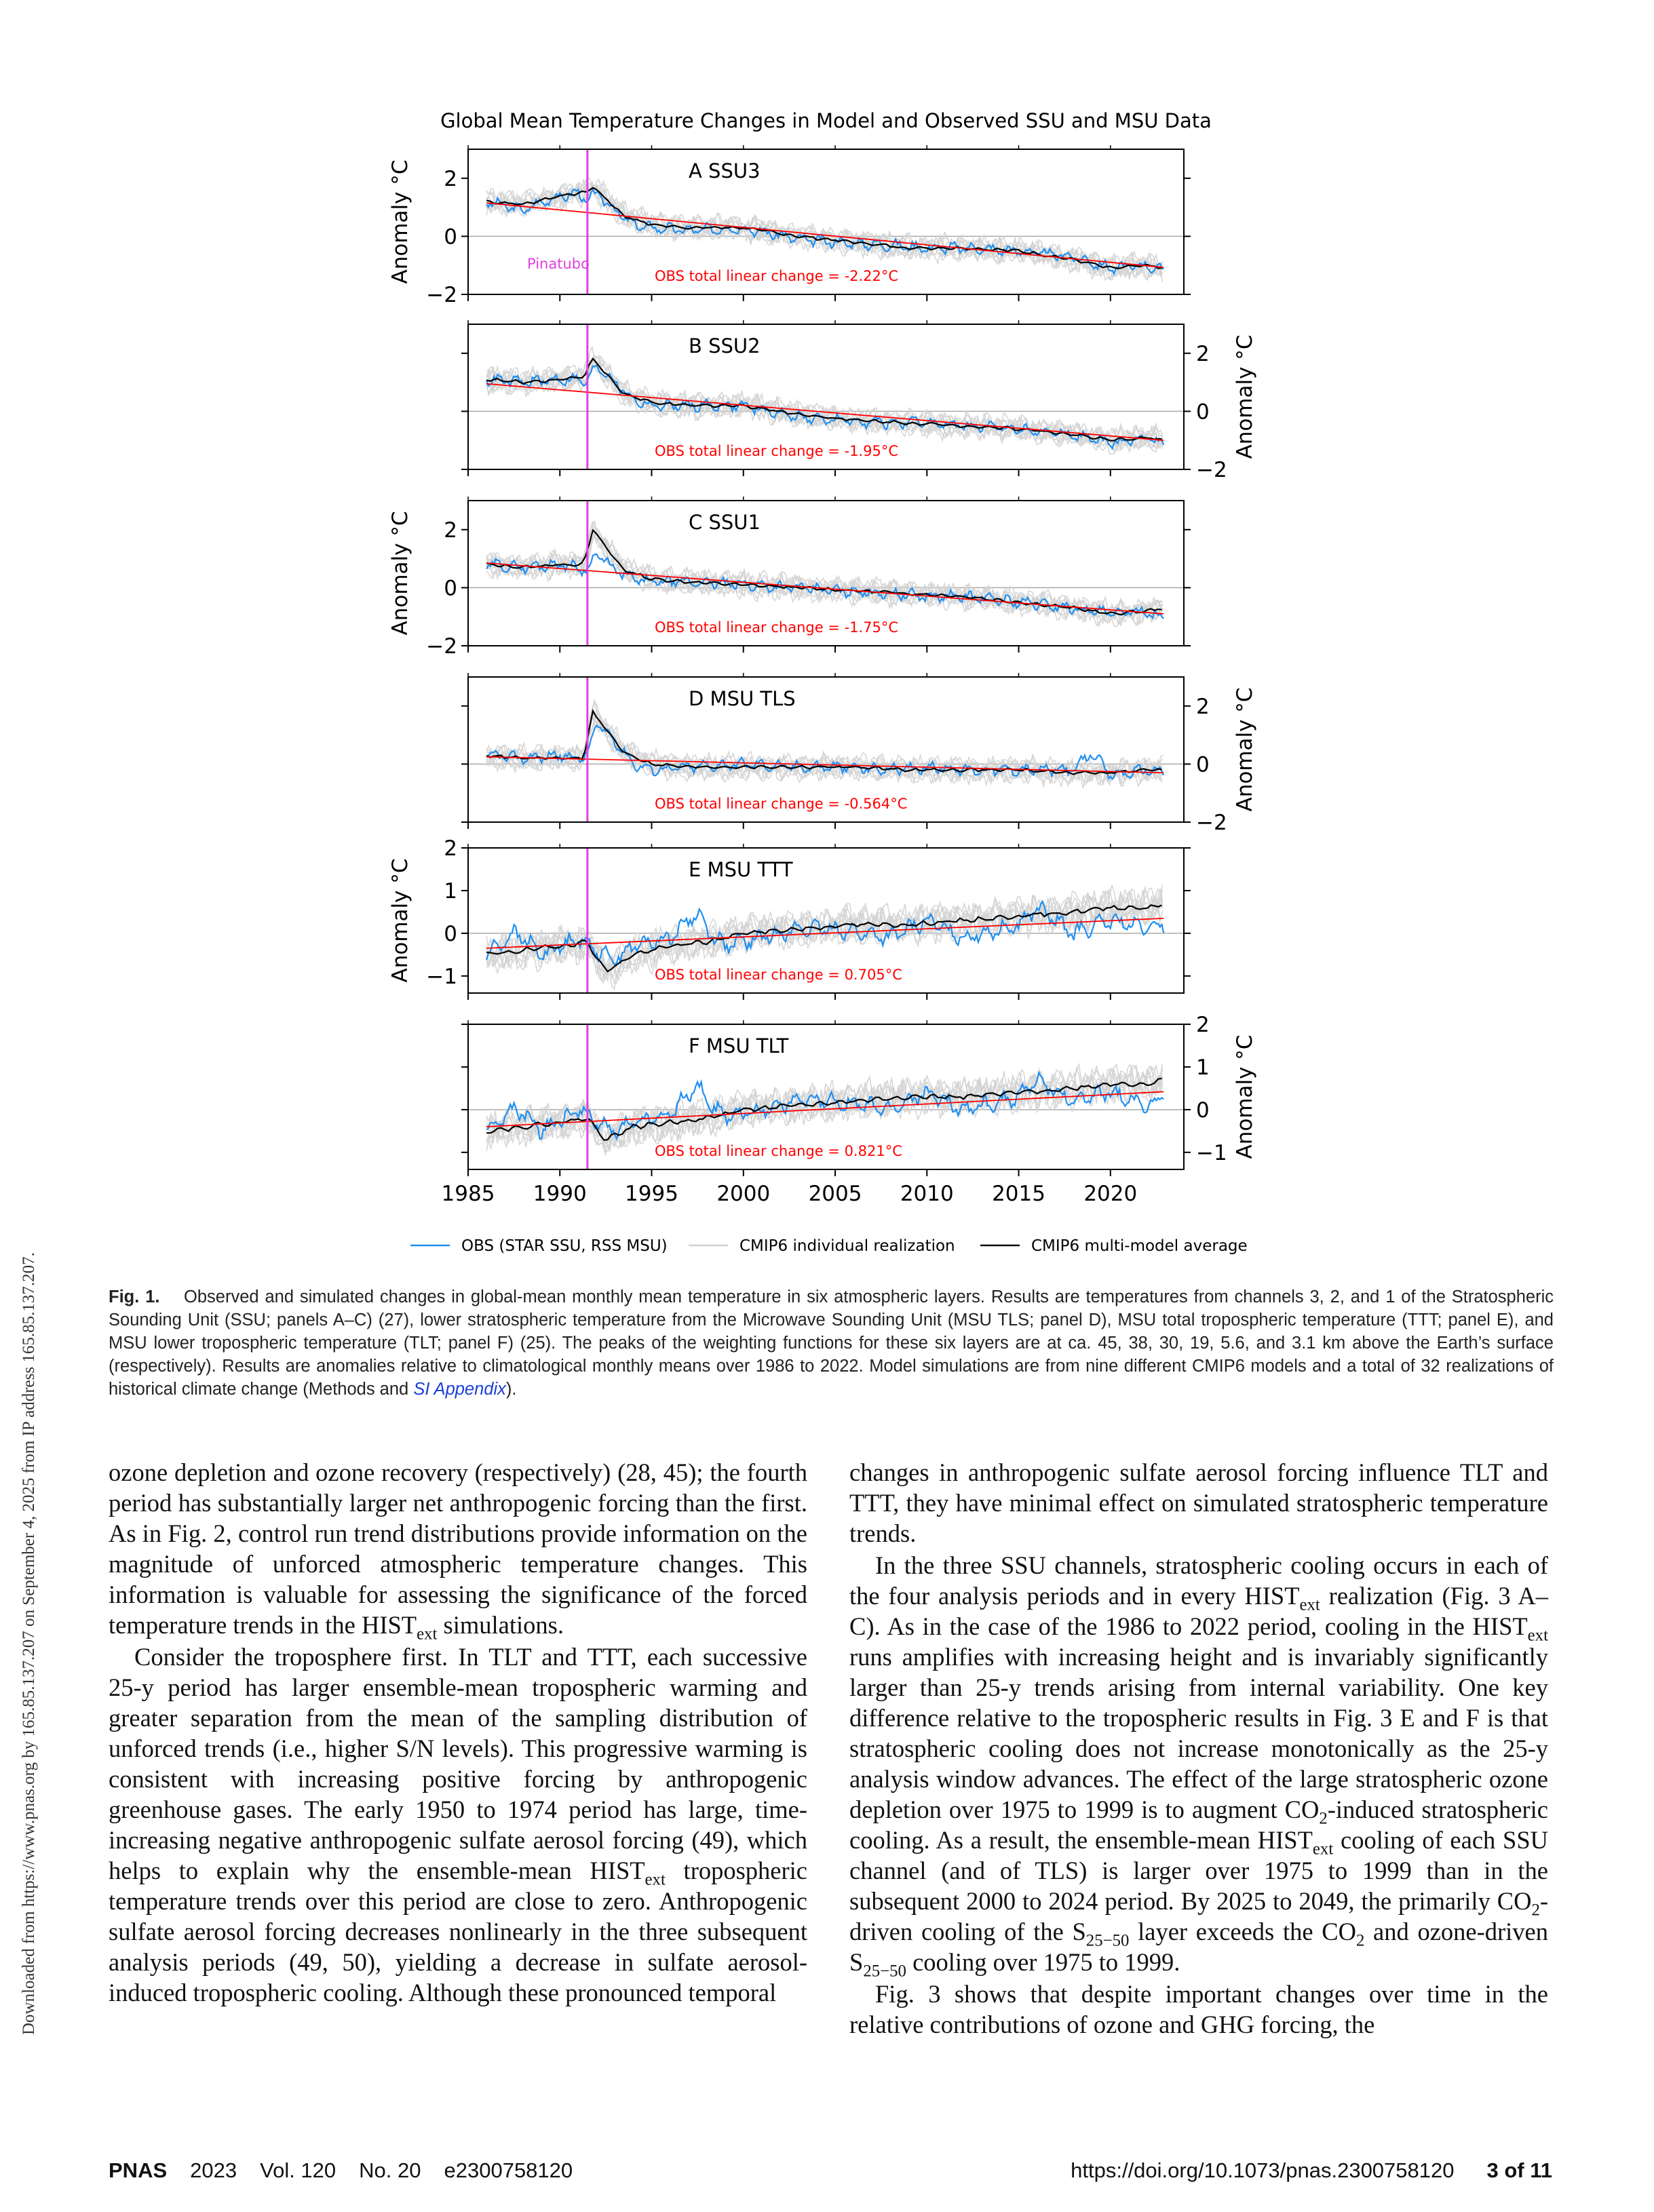  What do you see at coordinates (1110, 1194) in the screenshot?
I see `x-tick-label: 2020` at bounding box center [1110, 1194].